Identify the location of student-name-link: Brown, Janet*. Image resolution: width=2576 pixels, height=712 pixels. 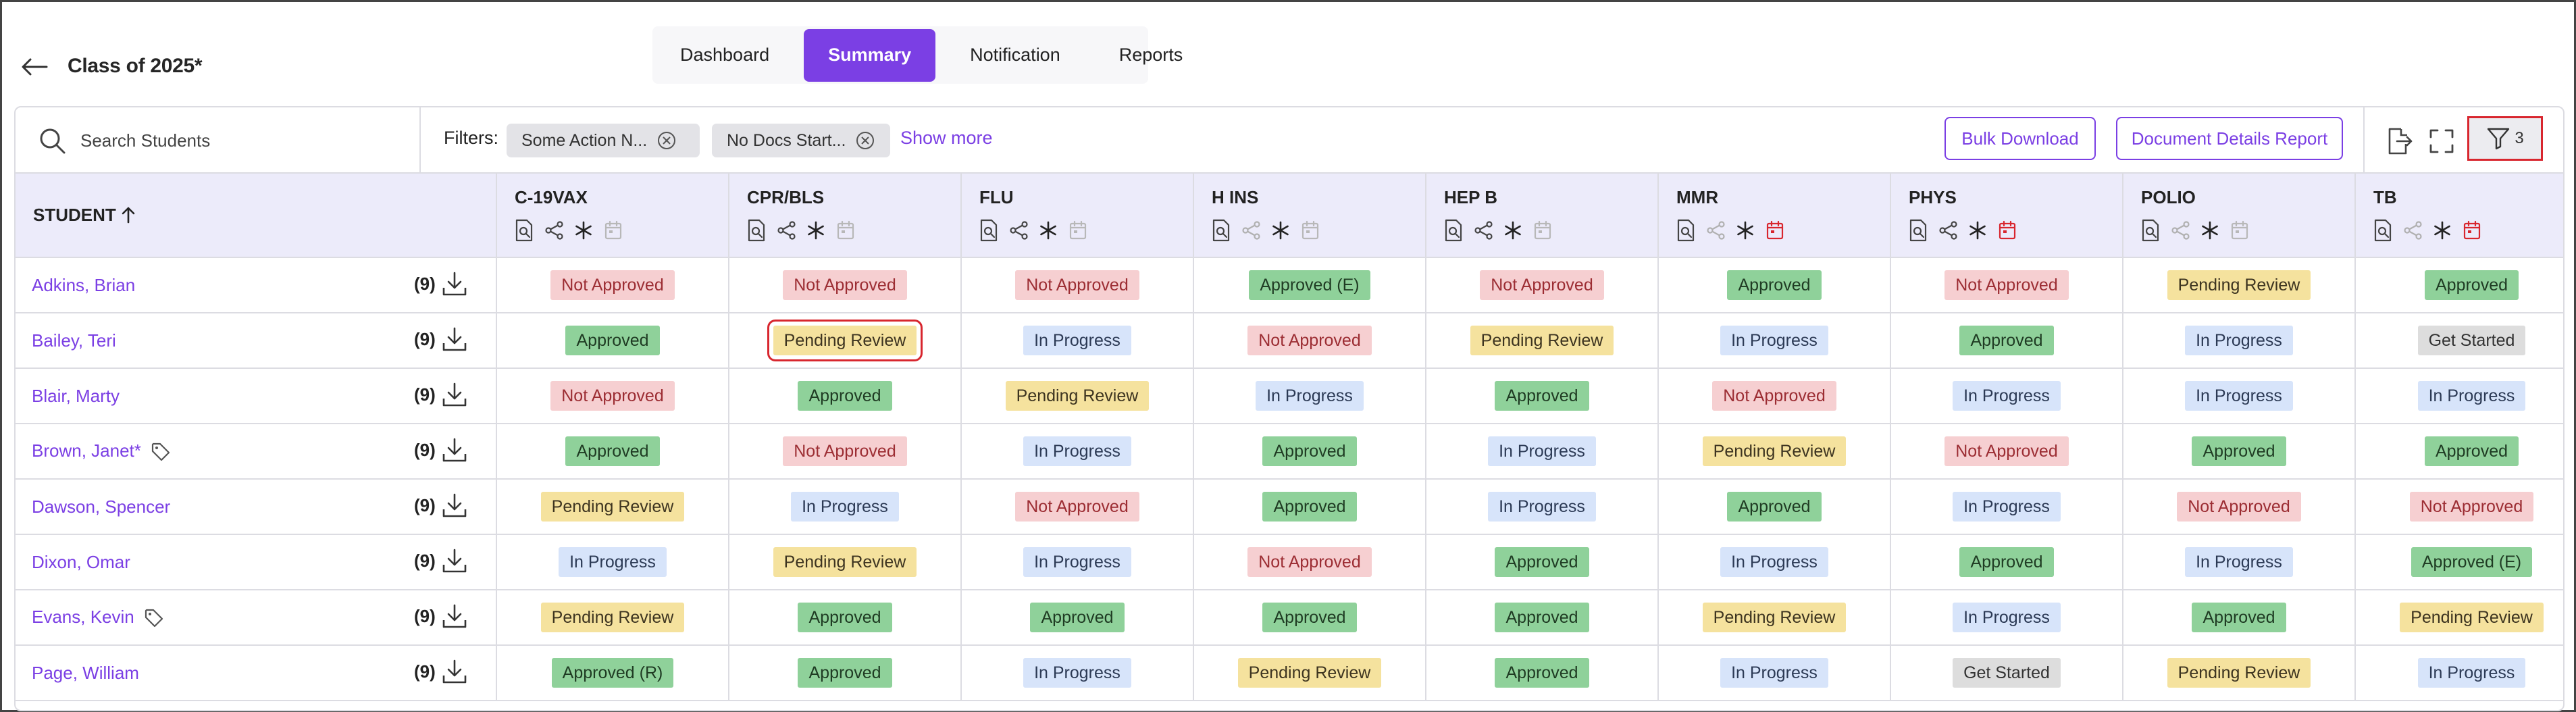
(86, 450).